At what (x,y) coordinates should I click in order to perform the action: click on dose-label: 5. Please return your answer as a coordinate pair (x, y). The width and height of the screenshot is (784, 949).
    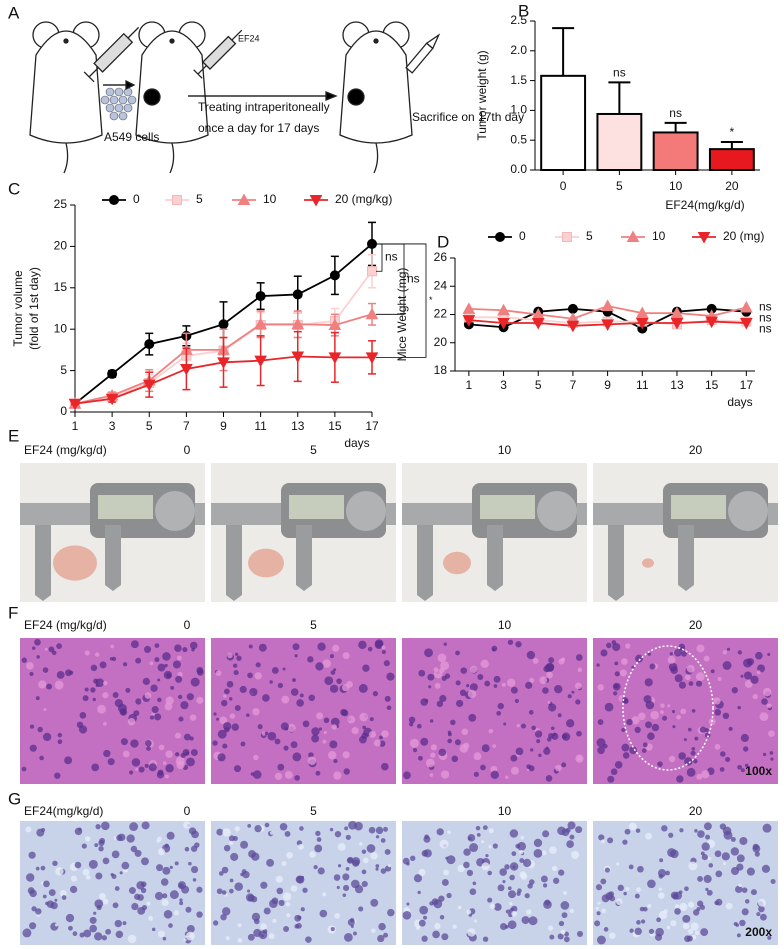
    Looking at the image, I should click on (313, 625).